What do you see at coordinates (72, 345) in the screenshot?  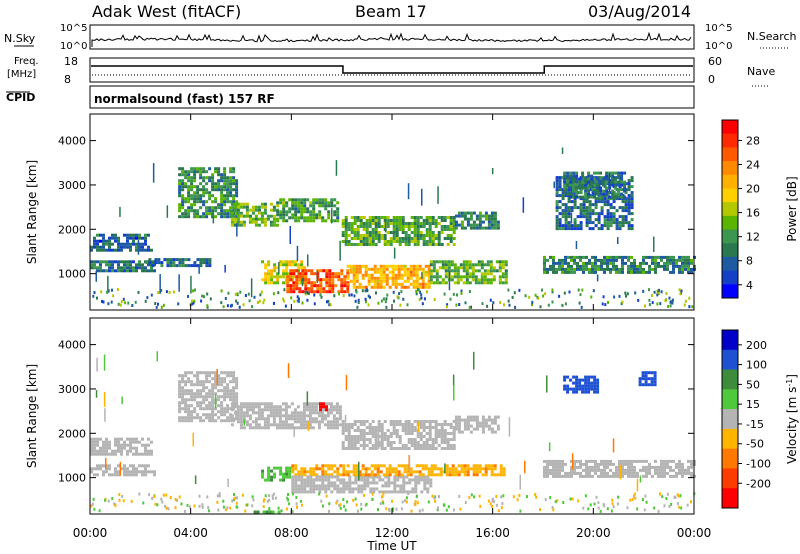 I see `y-tick-label: 4000` at bounding box center [72, 345].